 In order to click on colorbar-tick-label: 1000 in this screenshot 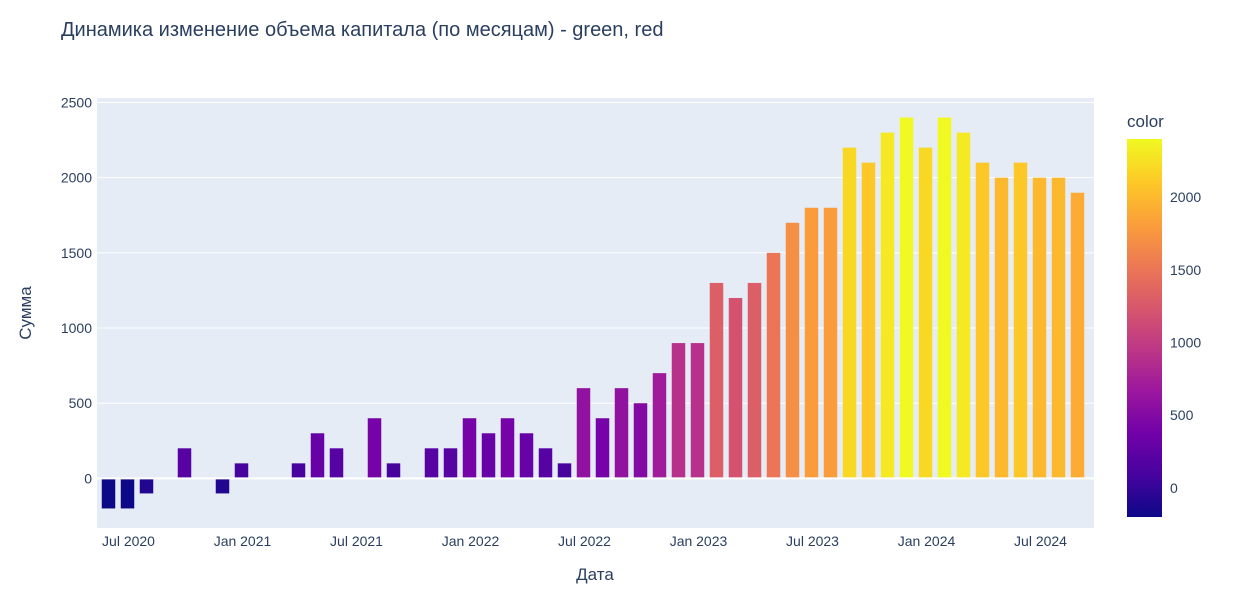, I will do `click(1185, 343)`.